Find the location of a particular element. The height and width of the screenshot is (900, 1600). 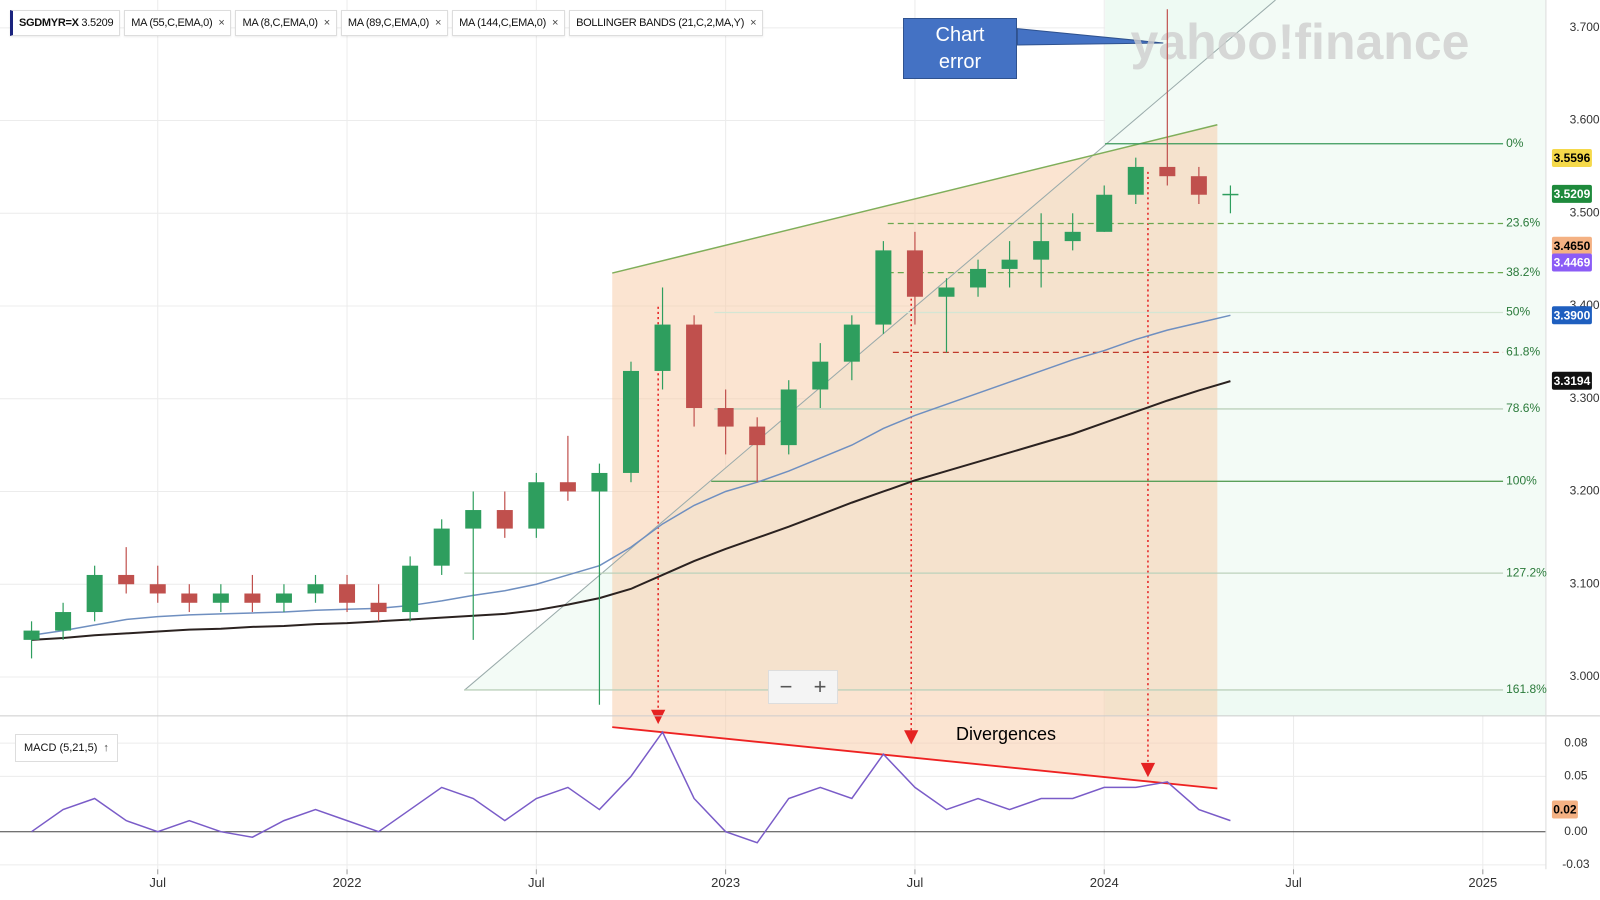

up-icon: ↑ is located at coordinates (106, 748).